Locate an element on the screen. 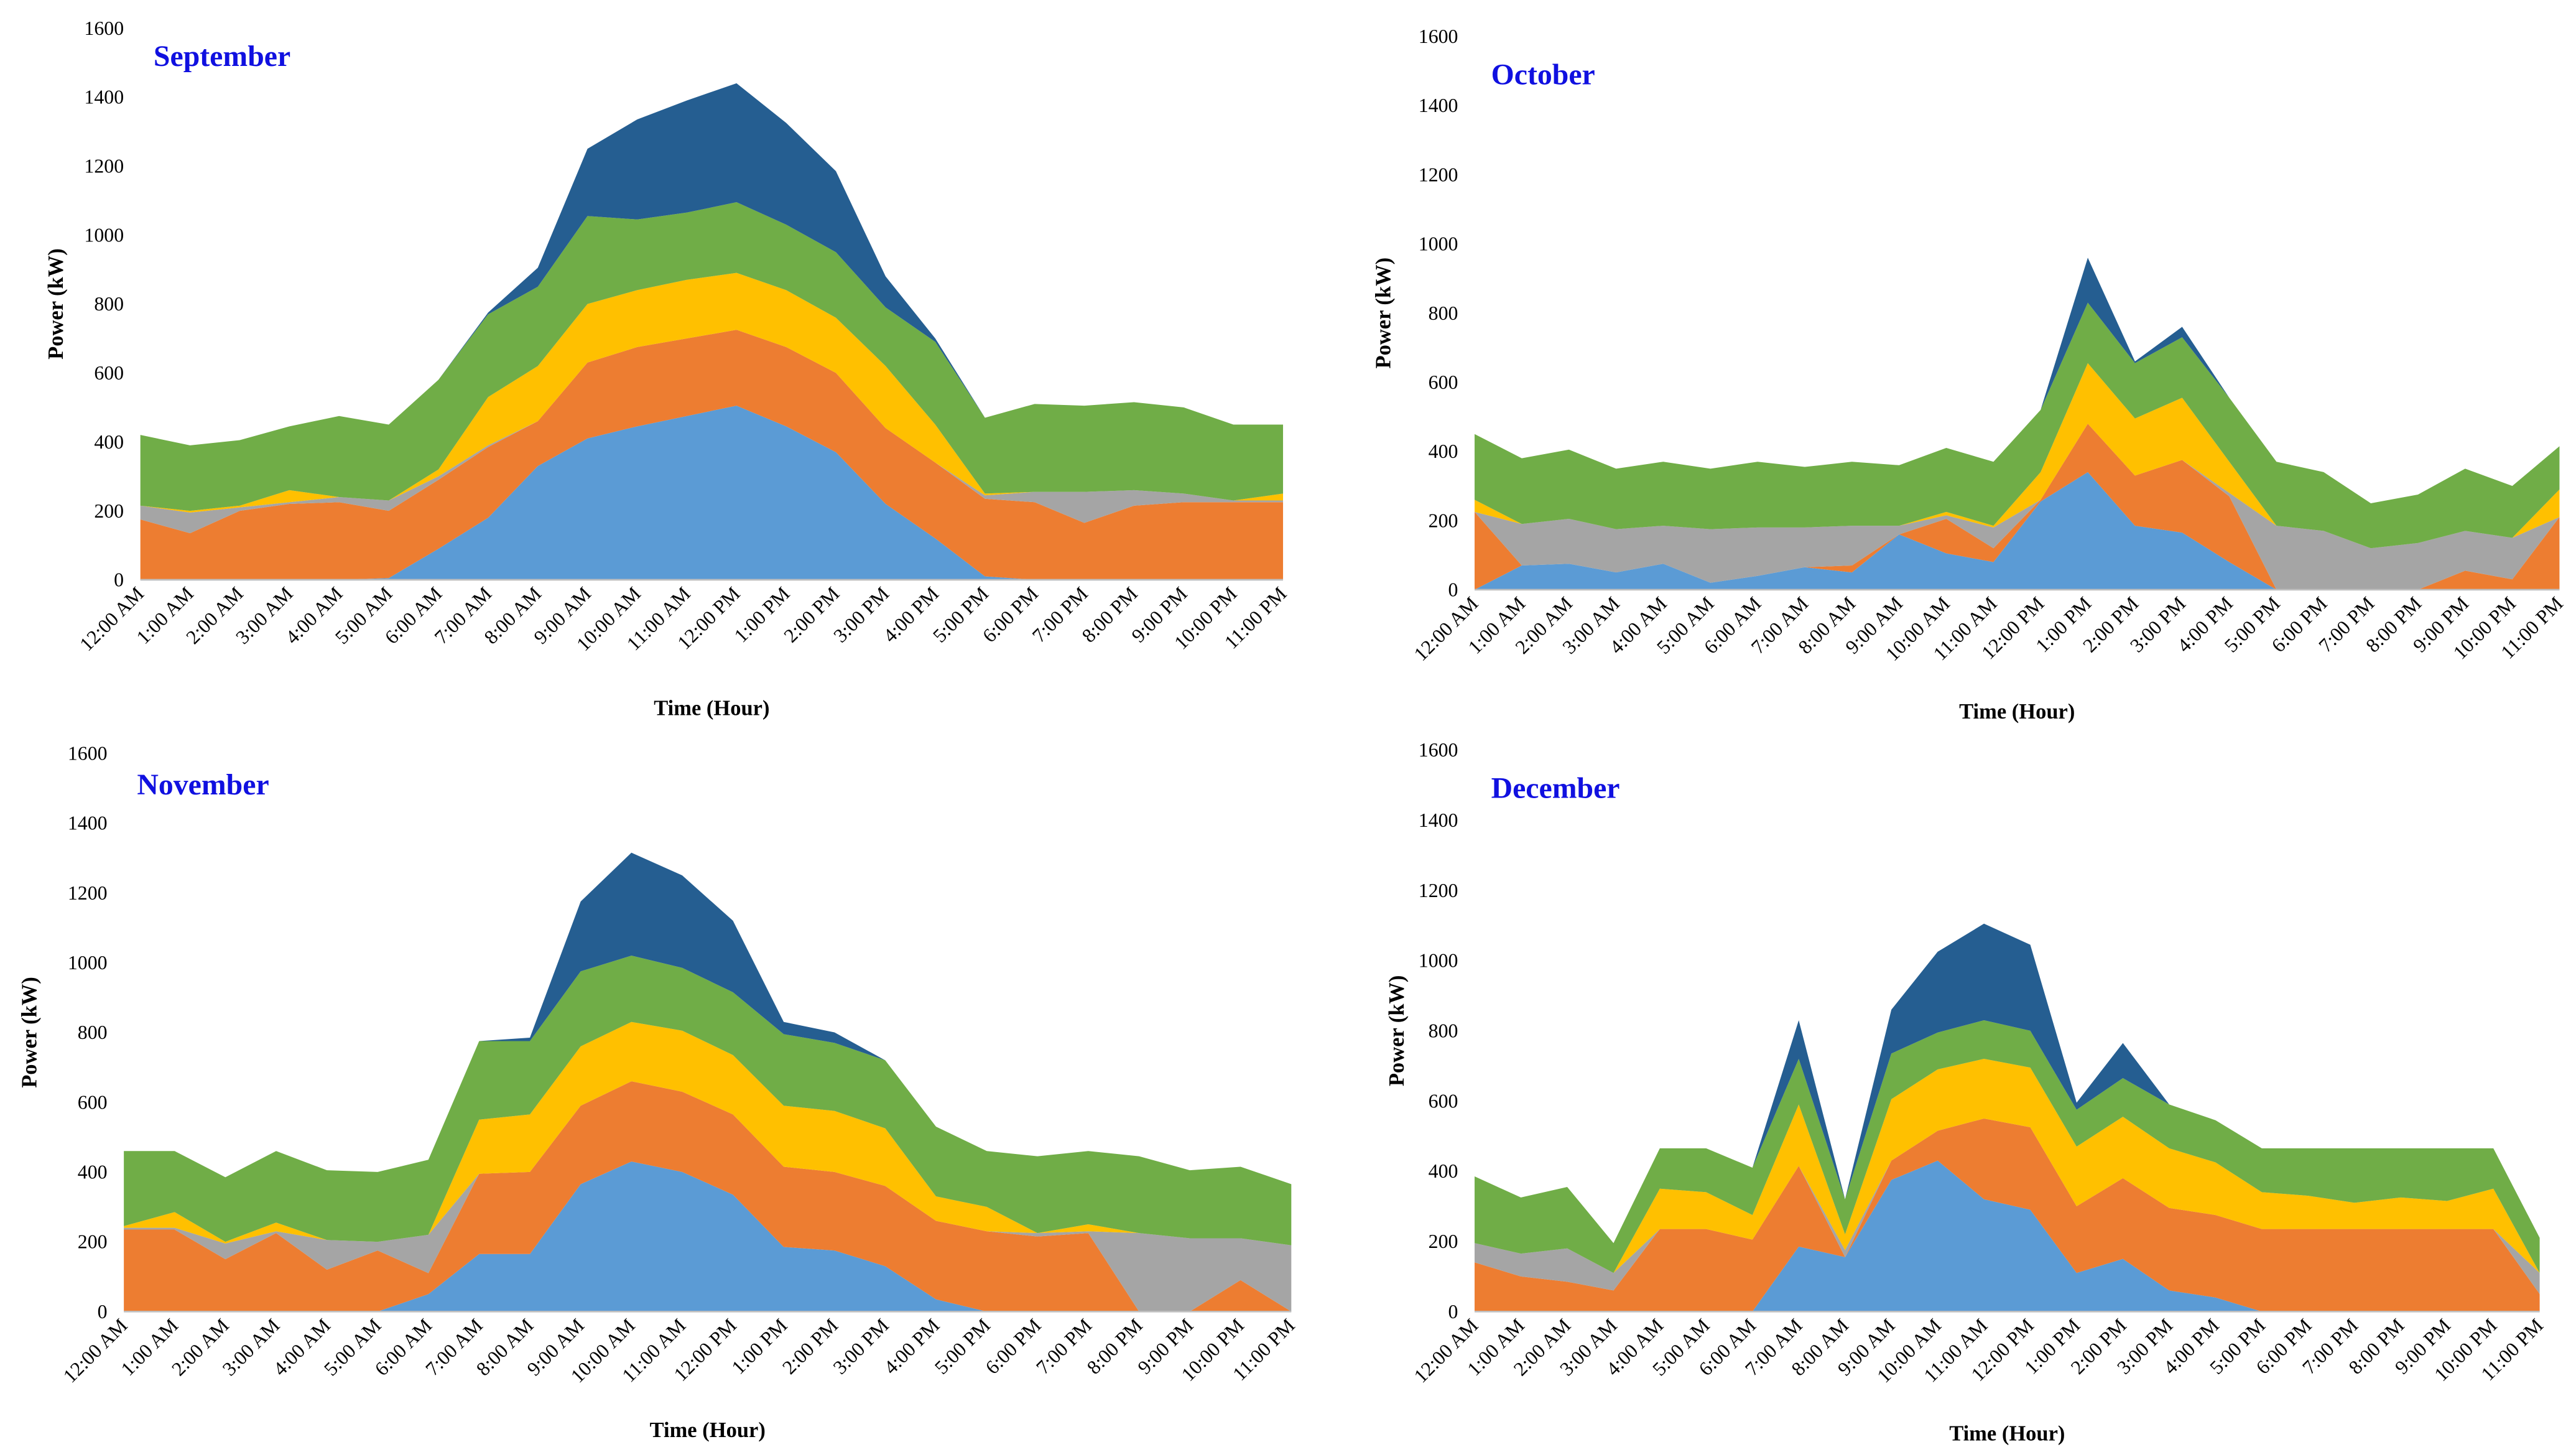 This screenshot has width=2576, height=1447. chart-title: December is located at coordinates (1555, 787).